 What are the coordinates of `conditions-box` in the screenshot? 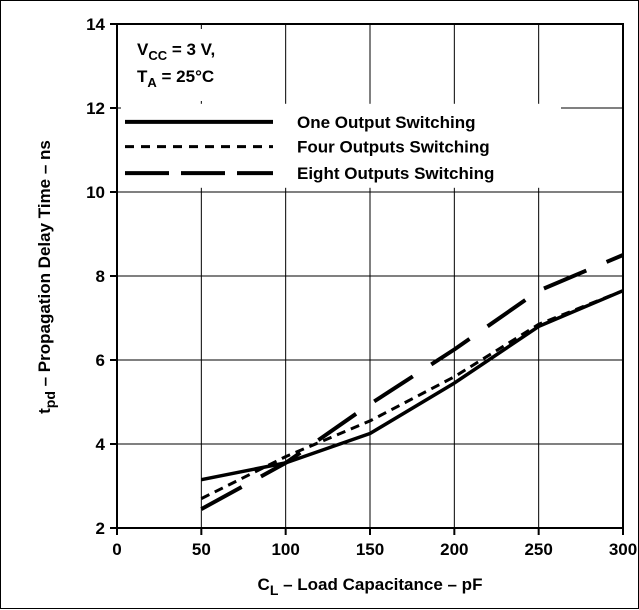 It's located at (200, 65).